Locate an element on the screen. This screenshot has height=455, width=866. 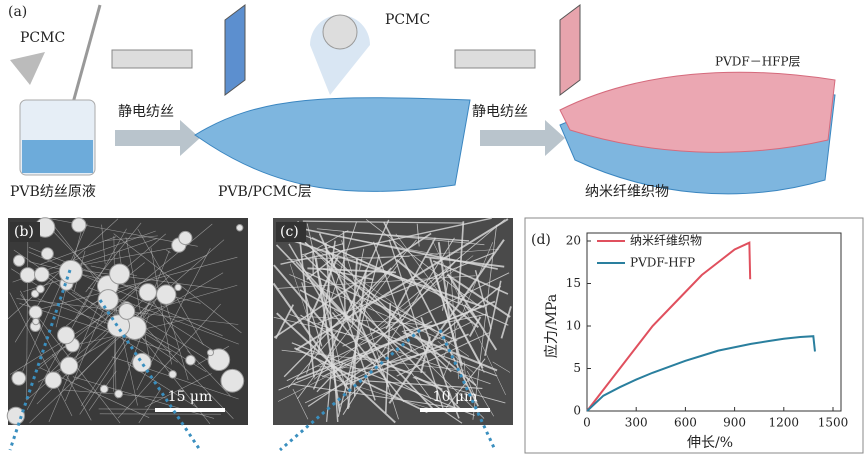
x-tick-label: 600 is located at coordinates (685, 423).